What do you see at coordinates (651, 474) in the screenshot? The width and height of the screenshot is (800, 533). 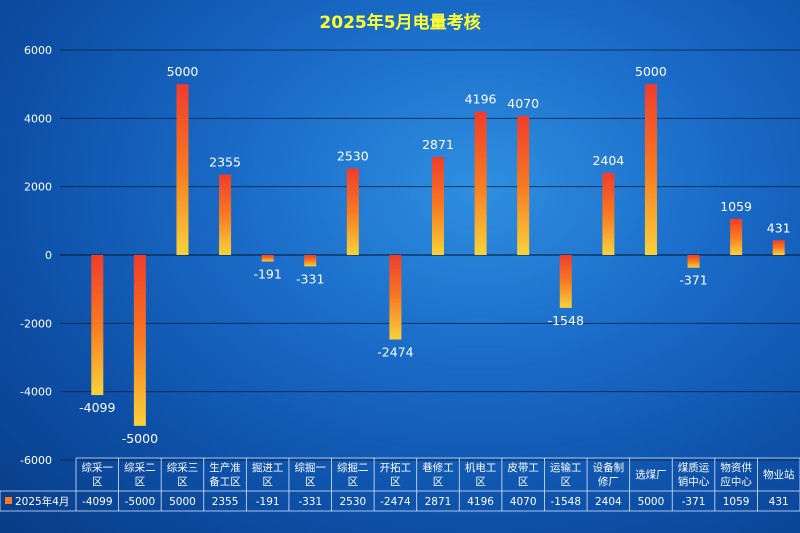 I see `category-label: 选煤厂` at bounding box center [651, 474].